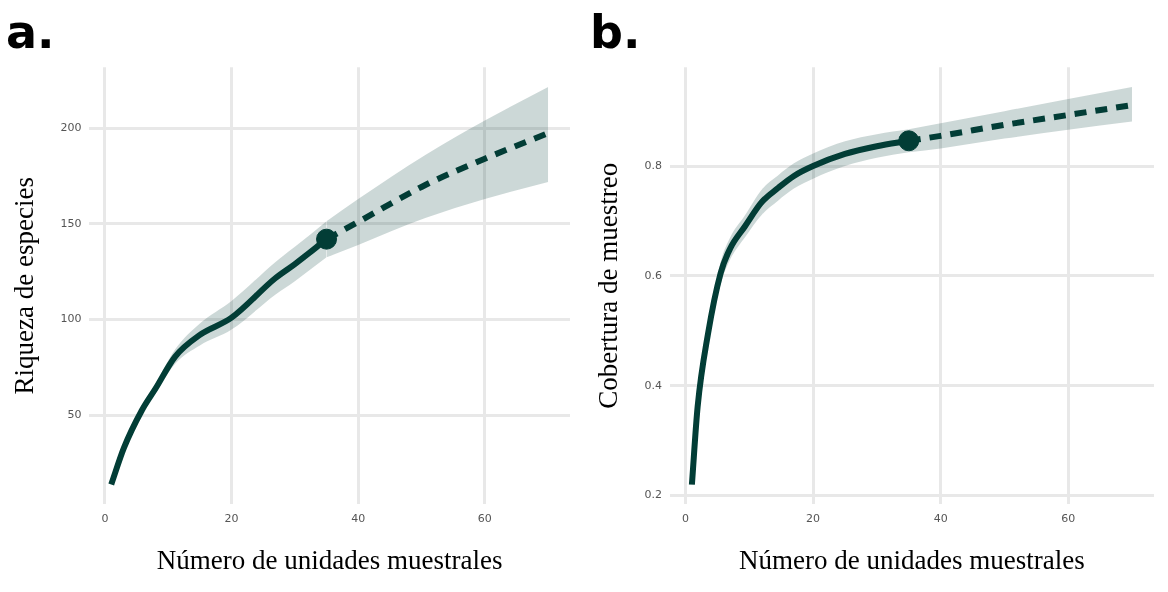 The height and width of the screenshot is (592, 1168). I want to click on y-tick-label: 0.4, so click(653, 385).